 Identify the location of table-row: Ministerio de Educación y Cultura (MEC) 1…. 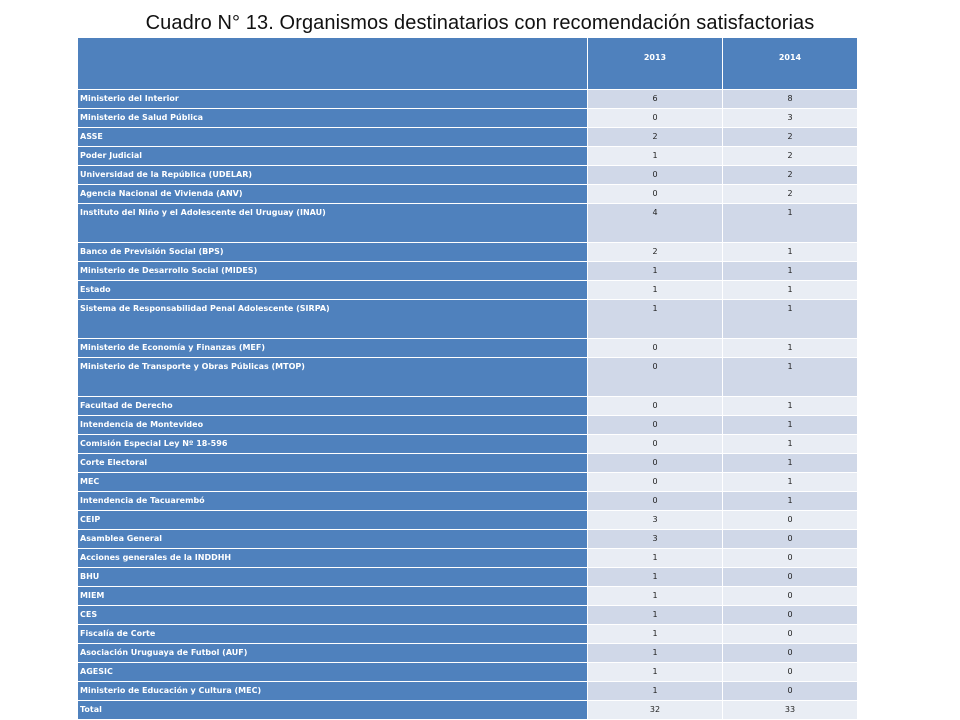
(468, 691).